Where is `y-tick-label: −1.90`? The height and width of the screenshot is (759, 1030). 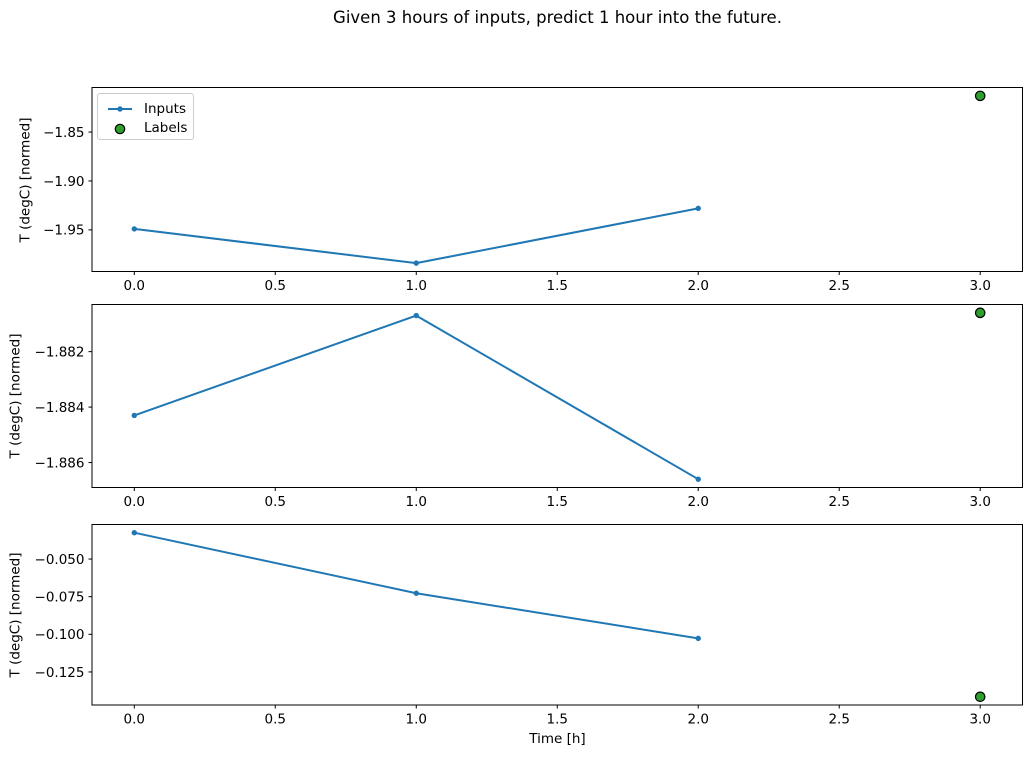 y-tick-label: −1.90 is located at coordinates (63, 182).